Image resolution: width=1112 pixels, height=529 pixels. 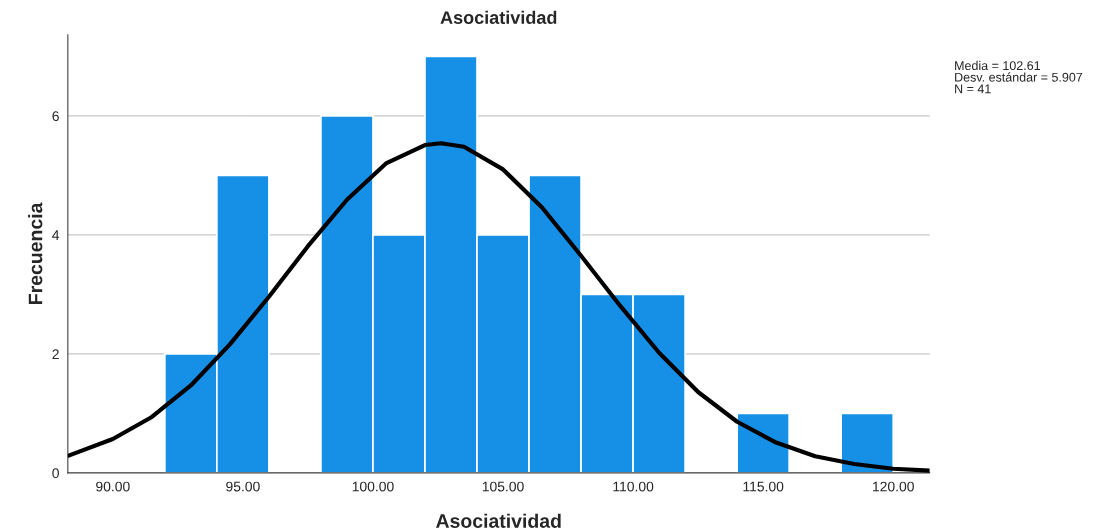 What do you see at coordinates (973, 89) in the screenshot?
I see `text: N = 41` at bounding box center [973, 89].